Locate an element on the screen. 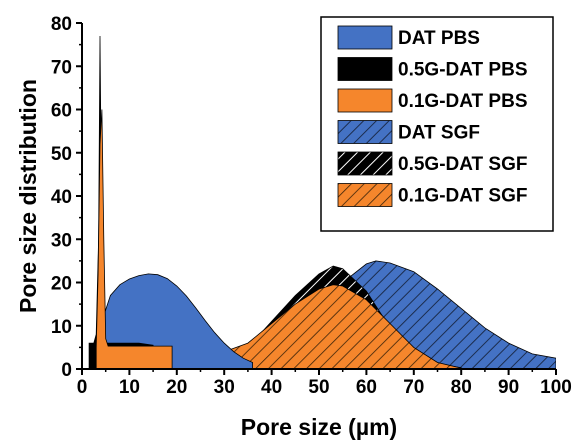 This screenshot has height=443, width=584. x-tick-label: 80 is located at coordinates (461, 387).